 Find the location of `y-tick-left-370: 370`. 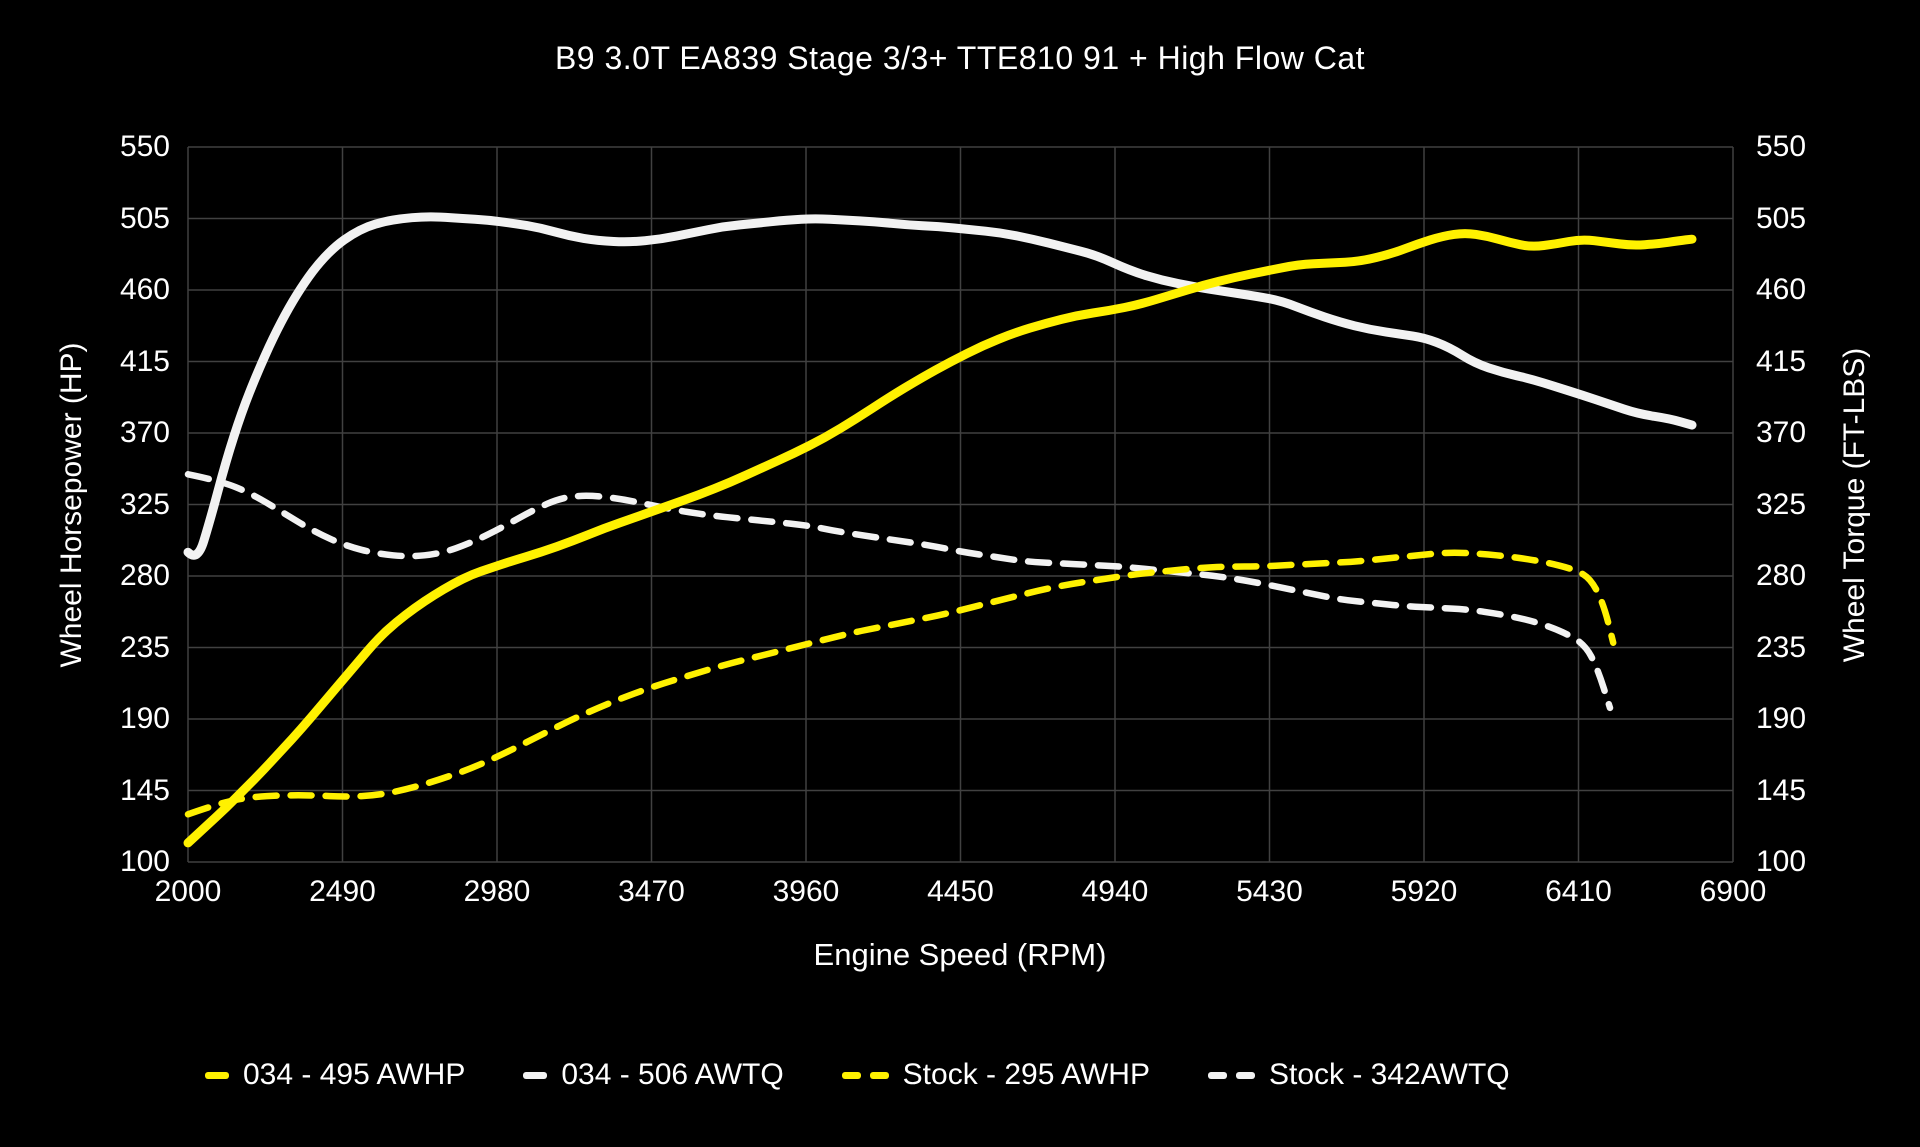

y-tick-left-370: 370 is located at coordinates (144, 432).